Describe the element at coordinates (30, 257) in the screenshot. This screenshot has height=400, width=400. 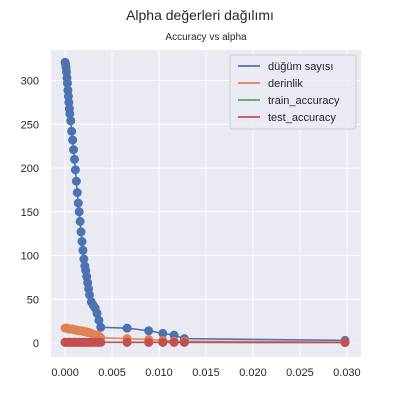
I see `y-tick-label: 100` at that location.